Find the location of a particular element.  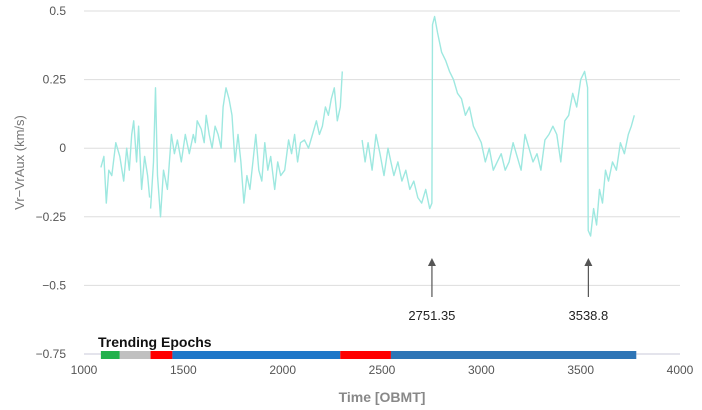

annotation-label: 3538.8 is located at coordinates (588, 315).